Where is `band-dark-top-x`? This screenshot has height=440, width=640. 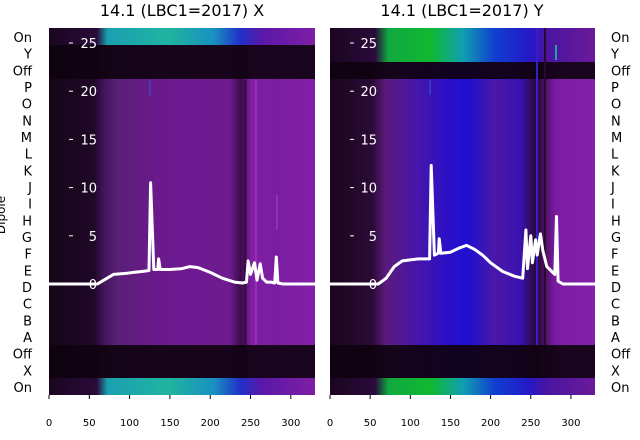 band-dark-top-x is located at coordinates (182, 62).